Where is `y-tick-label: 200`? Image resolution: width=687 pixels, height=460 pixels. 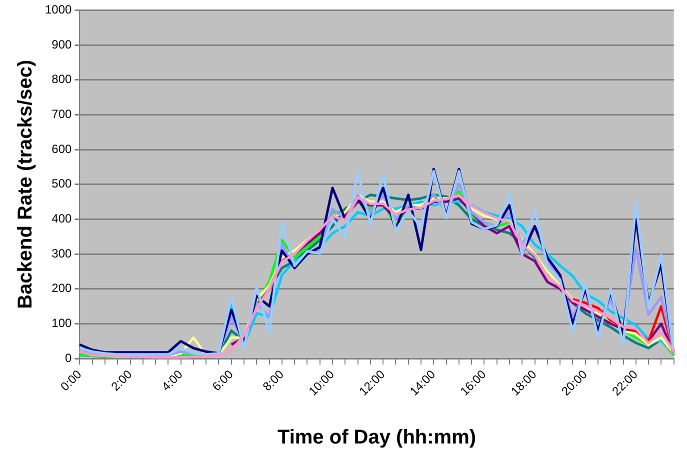
y-tick-label: 200 is located at coordinates (62, 288).